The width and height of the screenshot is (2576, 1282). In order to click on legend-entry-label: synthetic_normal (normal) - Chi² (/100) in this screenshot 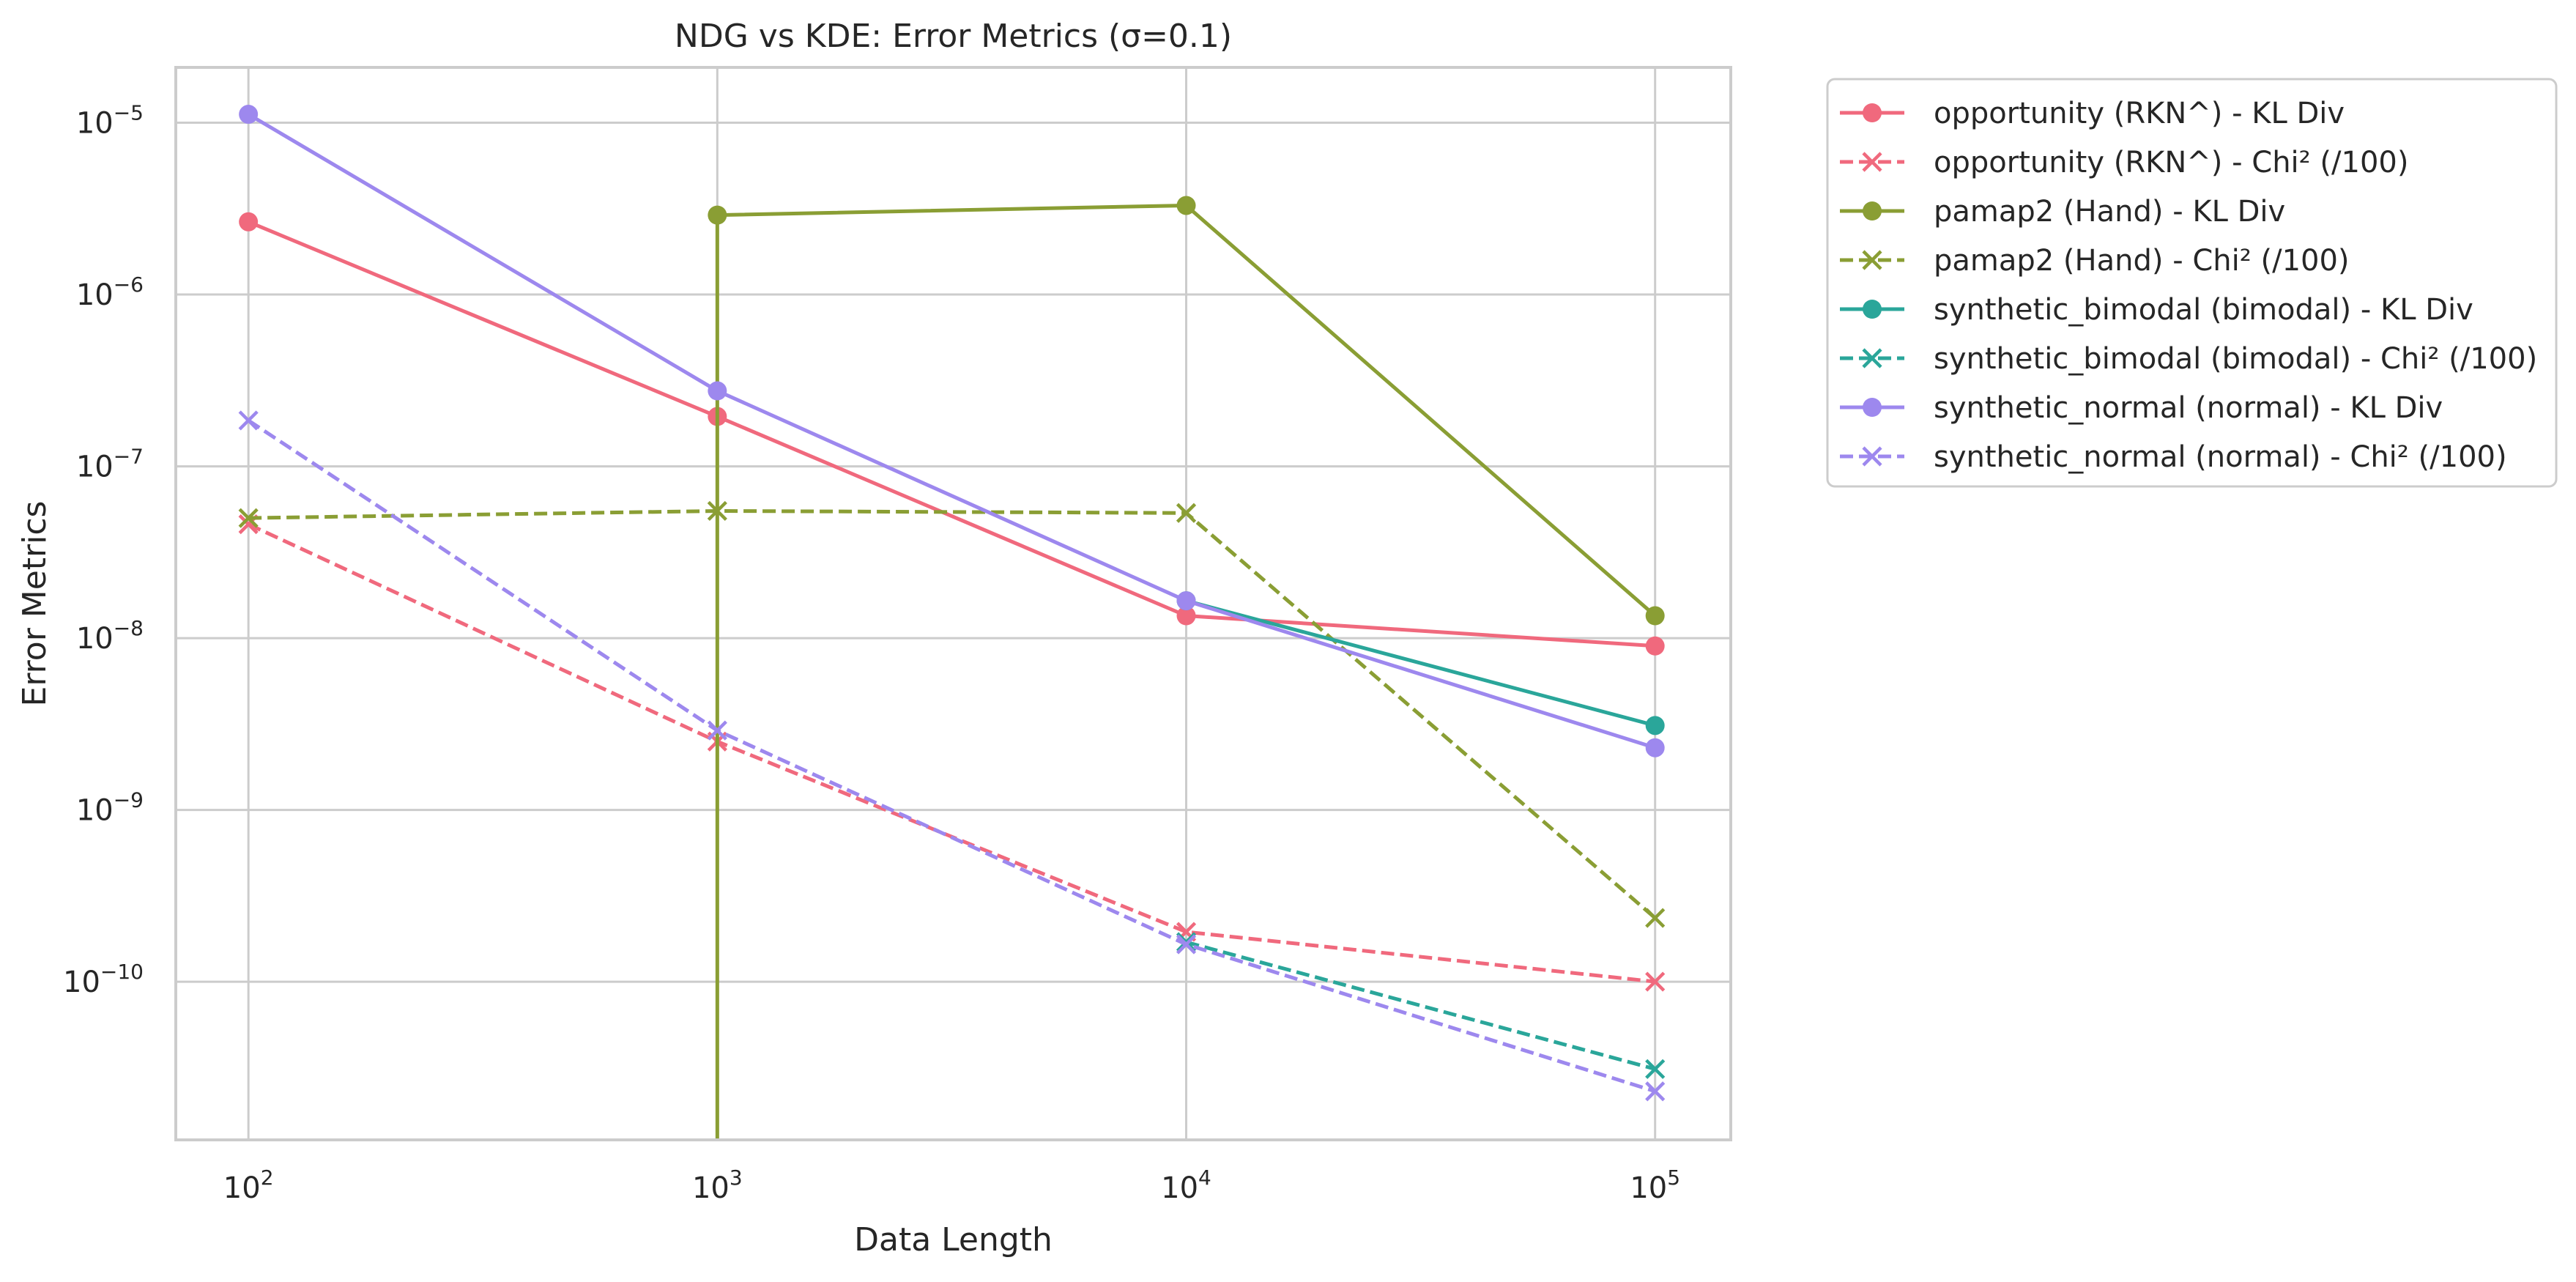, I will do `click(2220, 457)`.